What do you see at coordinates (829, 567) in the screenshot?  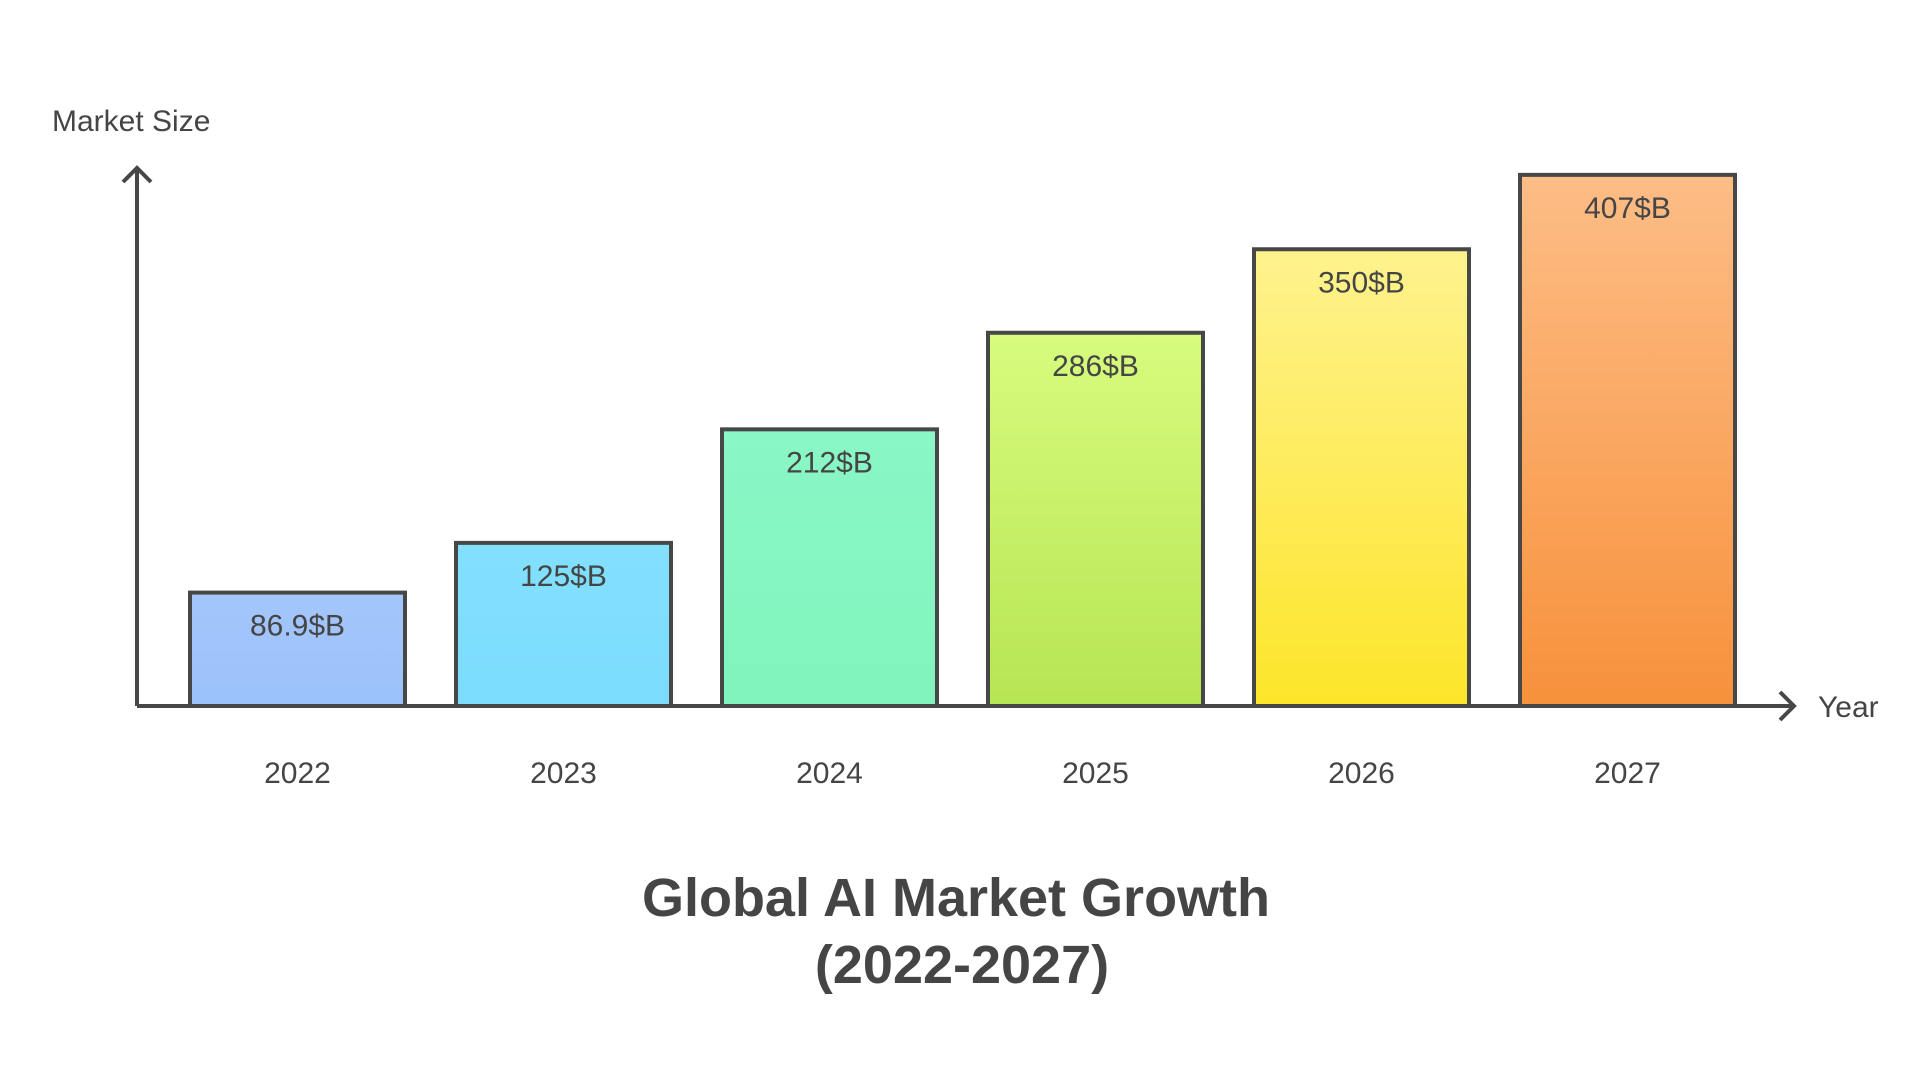 I see `bar-2024` at bounding box center [829, 567].